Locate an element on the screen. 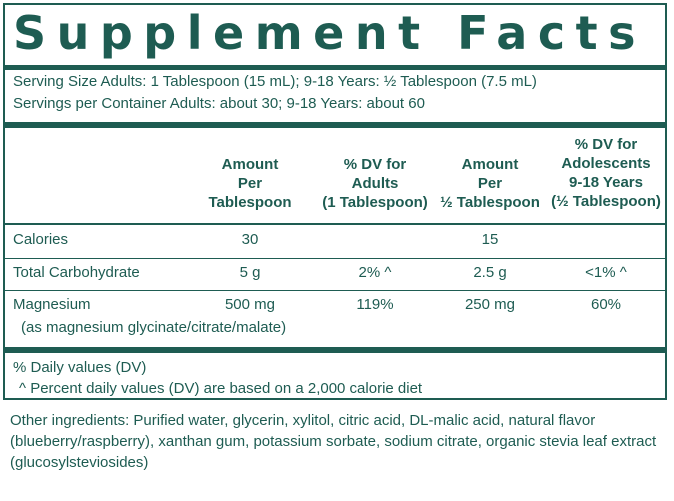 The image size is (674, 501). calories-amount-tablespoon: 30 is located at coordinates (250, 239).